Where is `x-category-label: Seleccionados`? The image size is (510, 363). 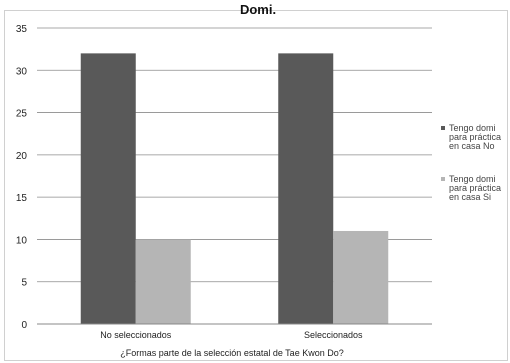
x-category-label: Seleccionados is located at coordinates (333, 335).